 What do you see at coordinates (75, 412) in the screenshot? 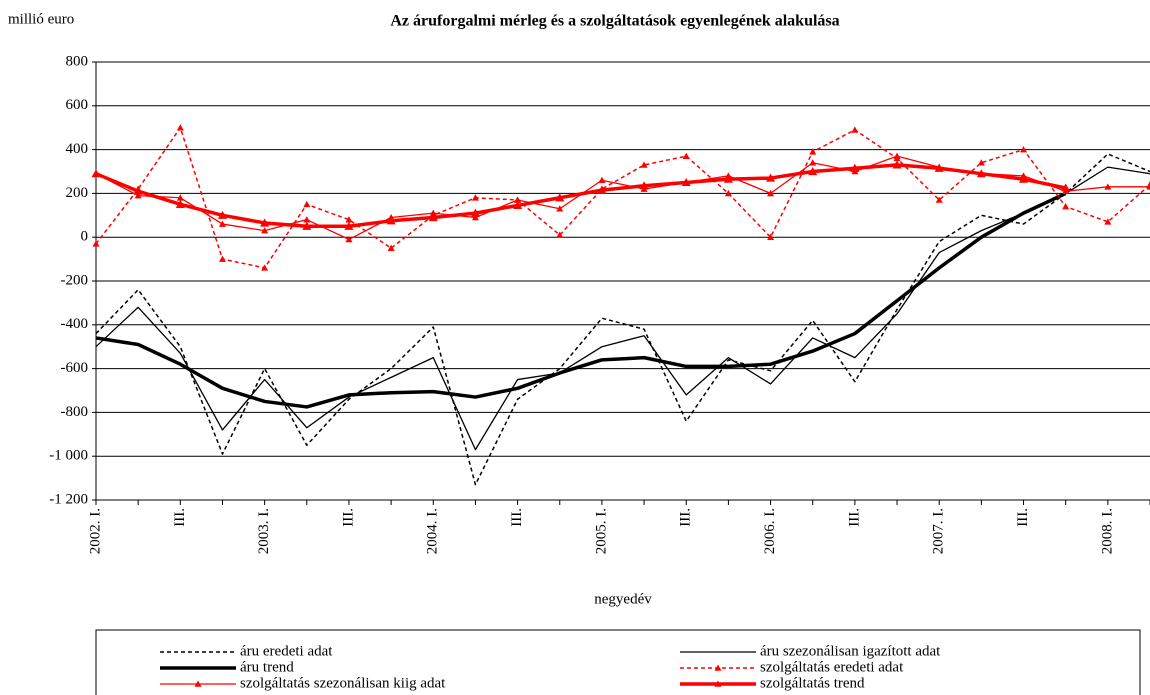
I see `y-tick-label: -800` at bounding box center [75, 412].